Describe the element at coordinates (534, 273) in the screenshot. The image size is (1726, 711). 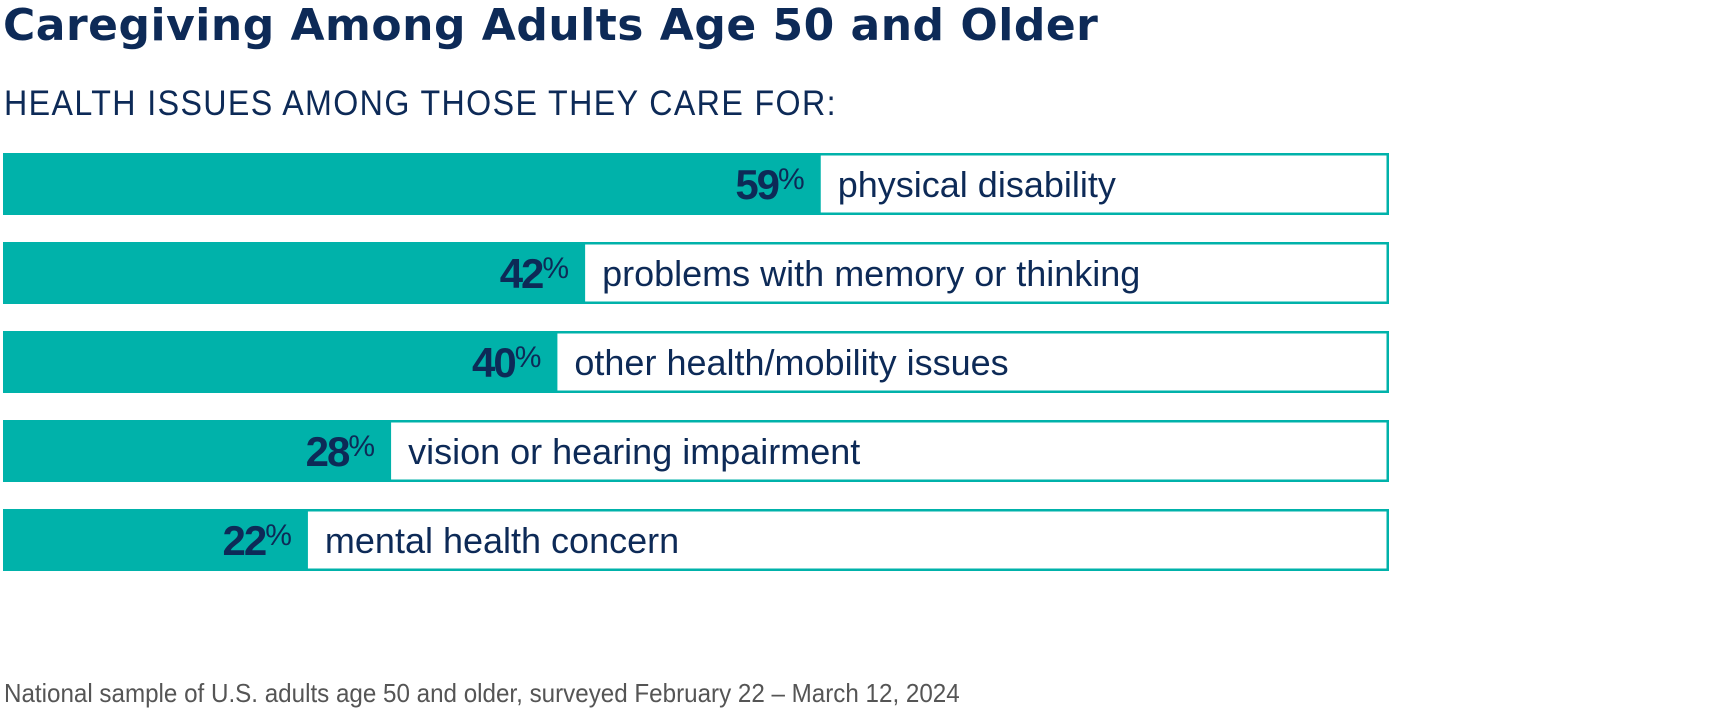
I see `bar-value-label: 42%` at that location.